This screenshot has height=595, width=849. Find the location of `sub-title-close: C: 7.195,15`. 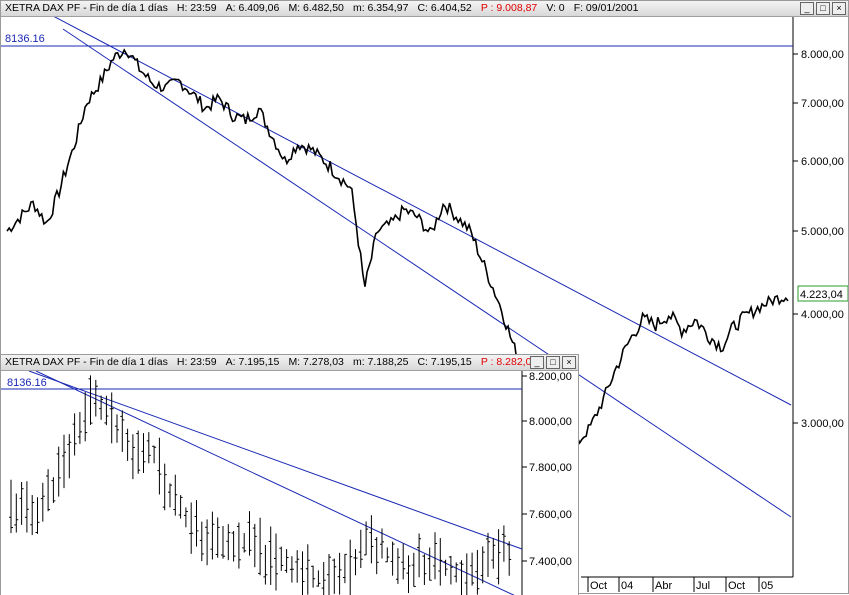

sub-title-close: C: 7.195,15 is located at coordinates (444, 362).